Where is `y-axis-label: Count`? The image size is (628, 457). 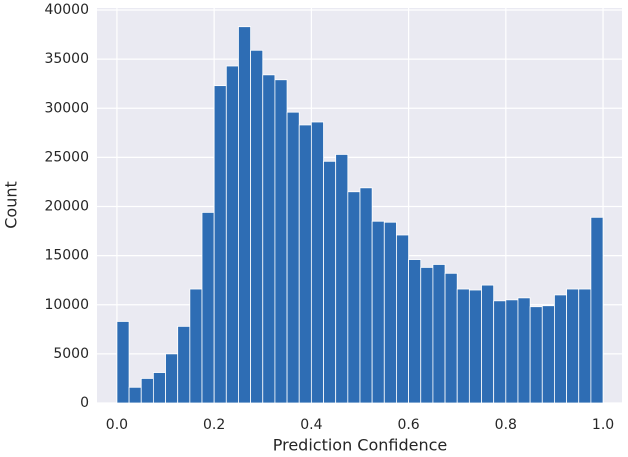 y-axis-label: Count is located at coordinates (11, 205).